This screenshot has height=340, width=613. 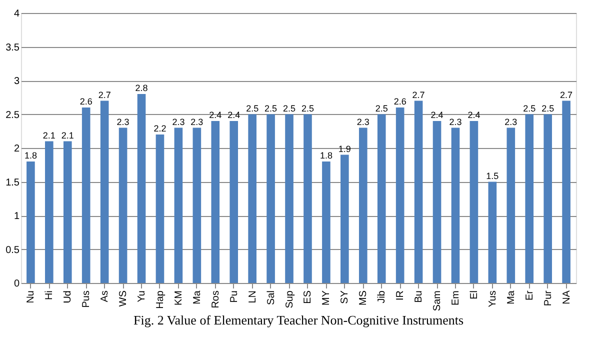 I want to click on x-tick-label: WS, so click(x=124, y=298).